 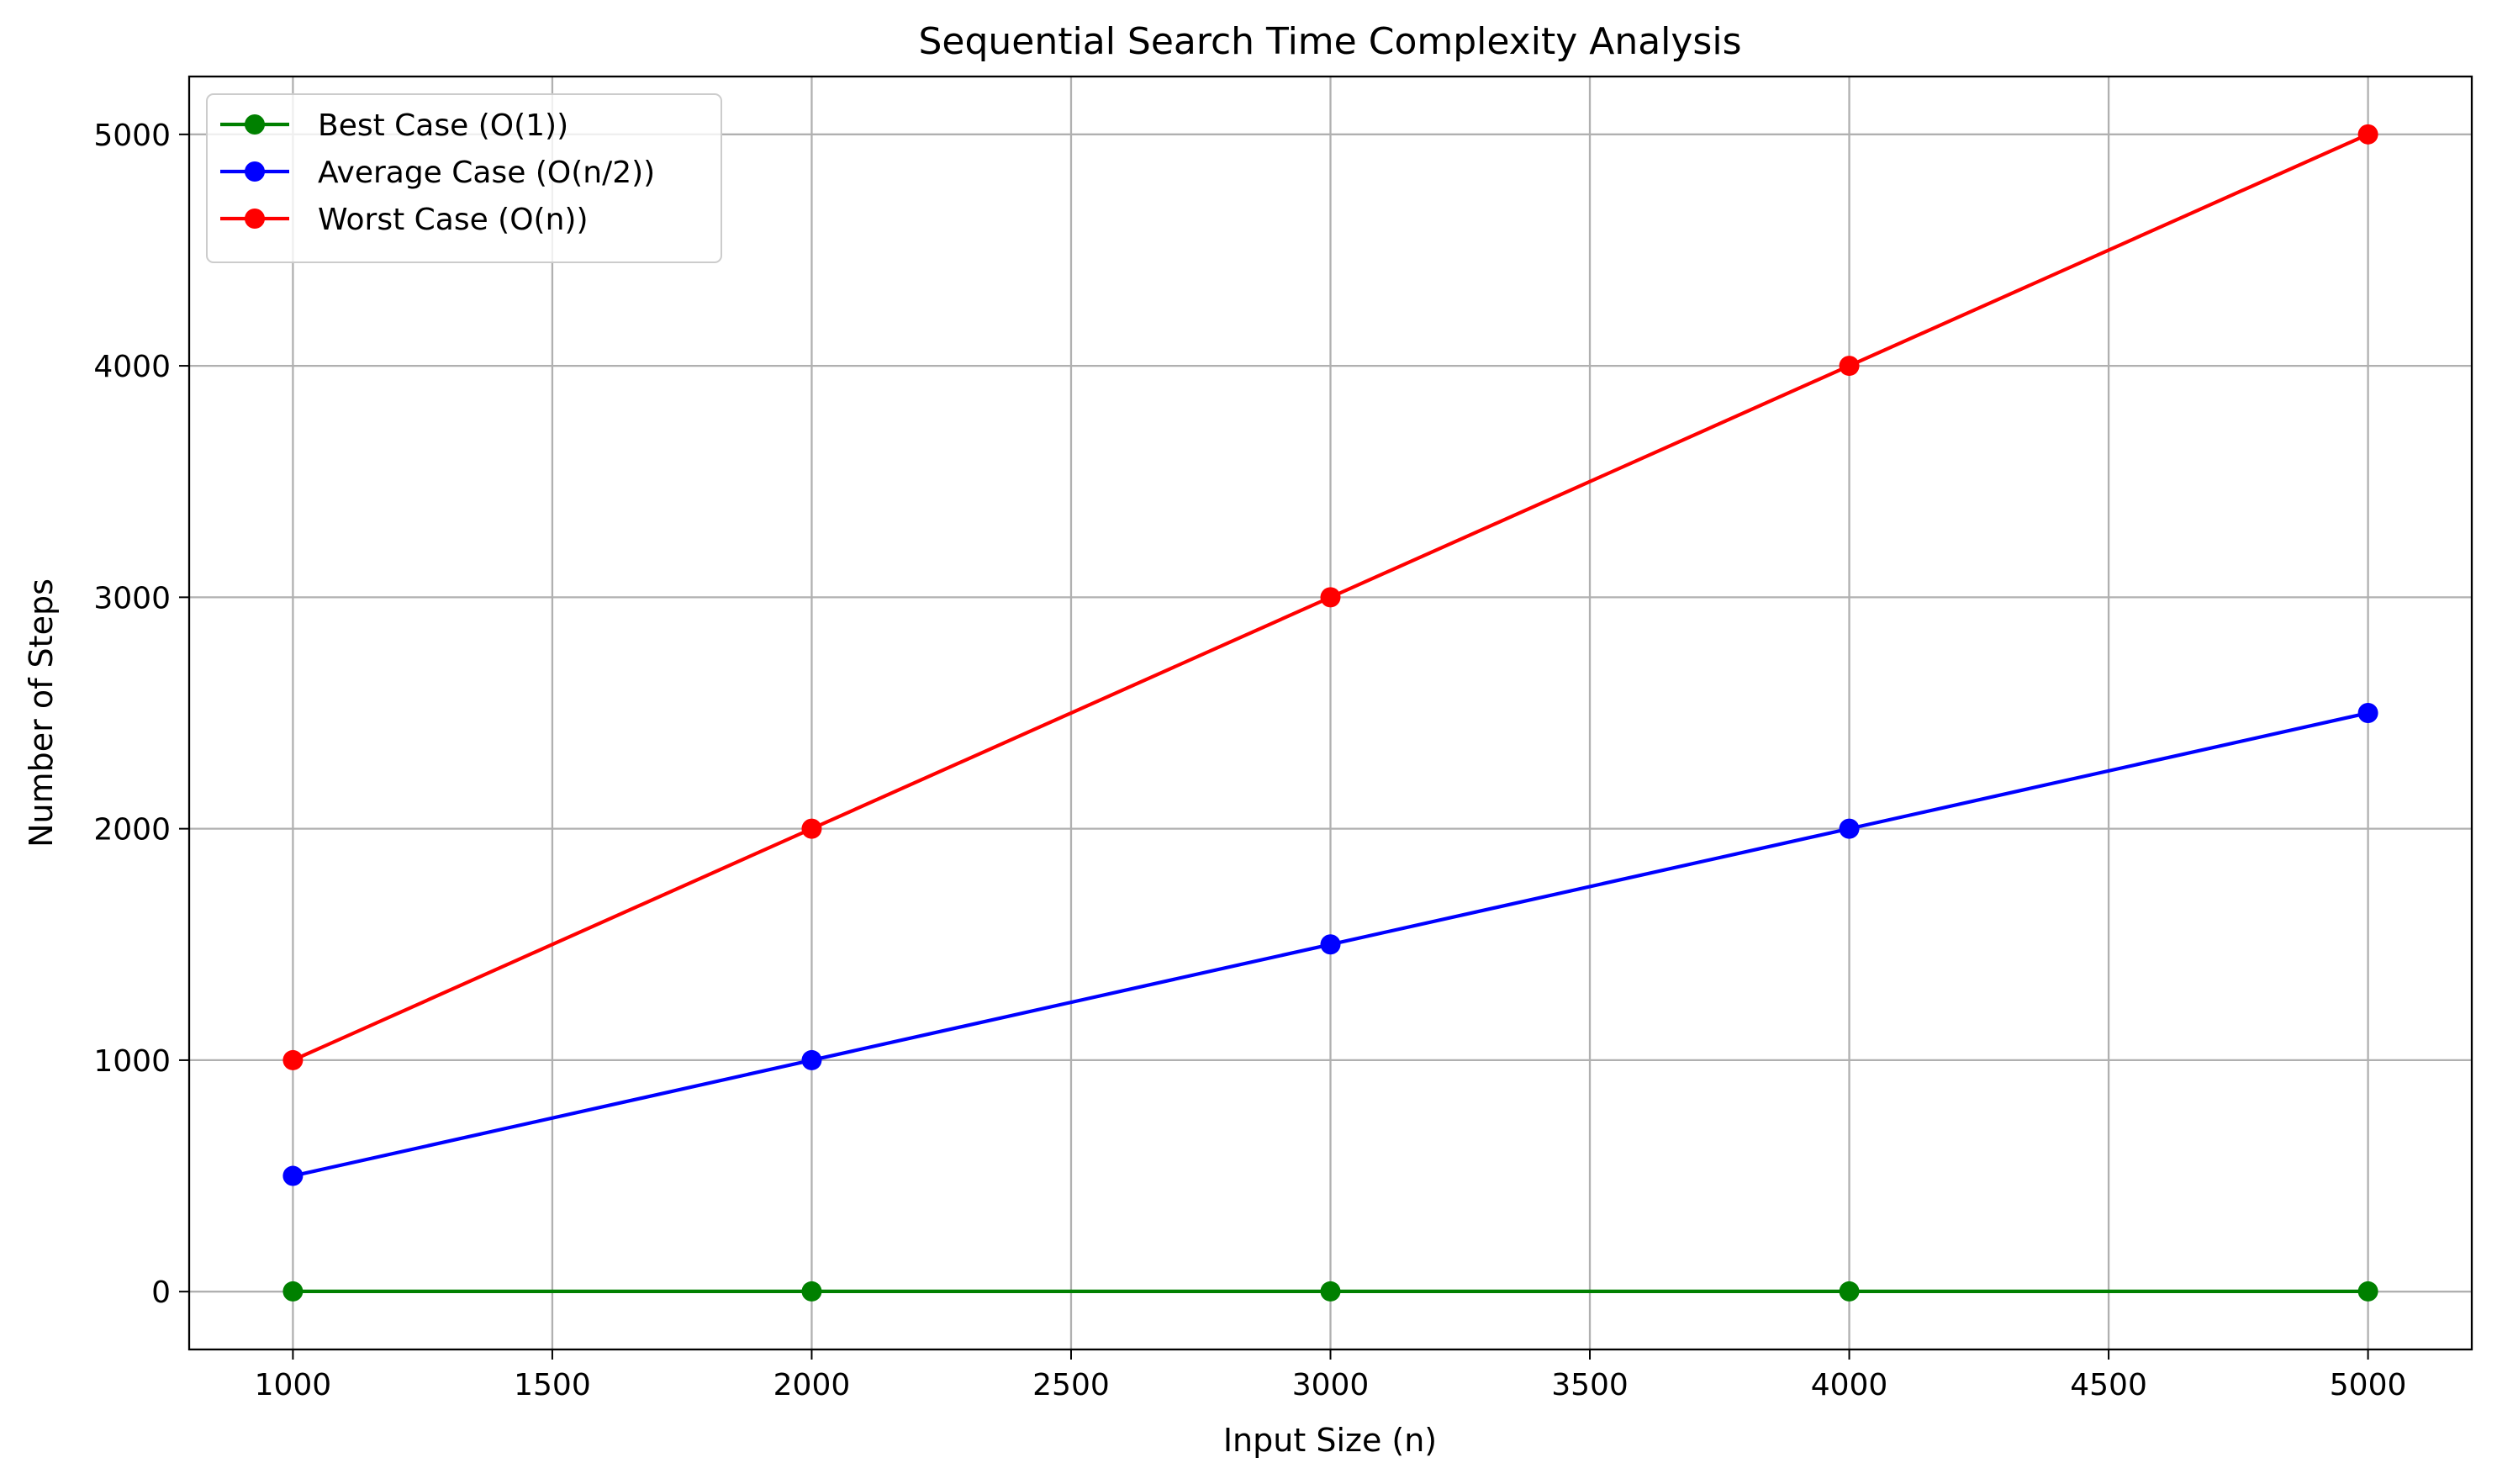 I want to click on x-tick-label: 2500, so click(x=1071, y=1385).